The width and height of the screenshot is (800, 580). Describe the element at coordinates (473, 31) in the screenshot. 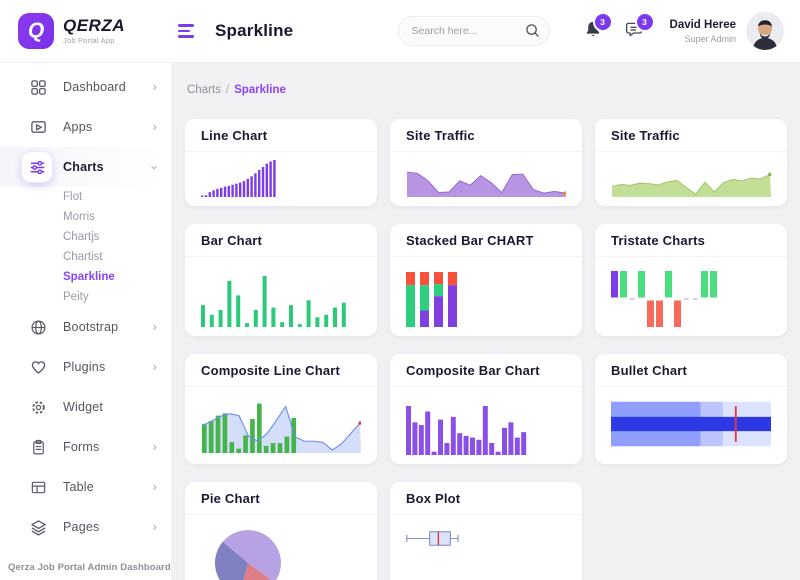

I see `search-input` at that location.